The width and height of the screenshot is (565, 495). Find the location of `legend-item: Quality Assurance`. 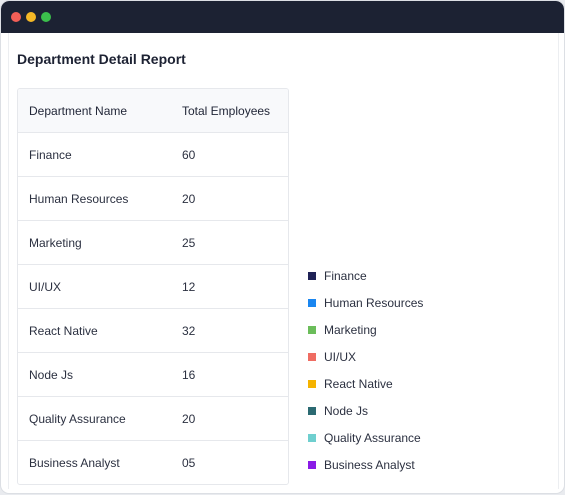

legend-item: Quality Assurance is located at coordinates (365, 437).